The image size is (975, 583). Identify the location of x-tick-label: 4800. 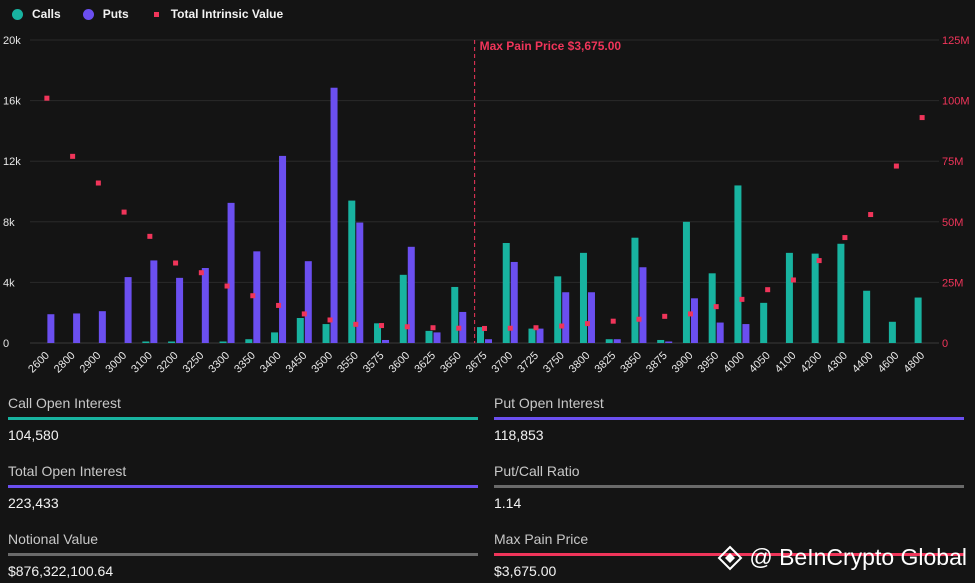
(914, 363).